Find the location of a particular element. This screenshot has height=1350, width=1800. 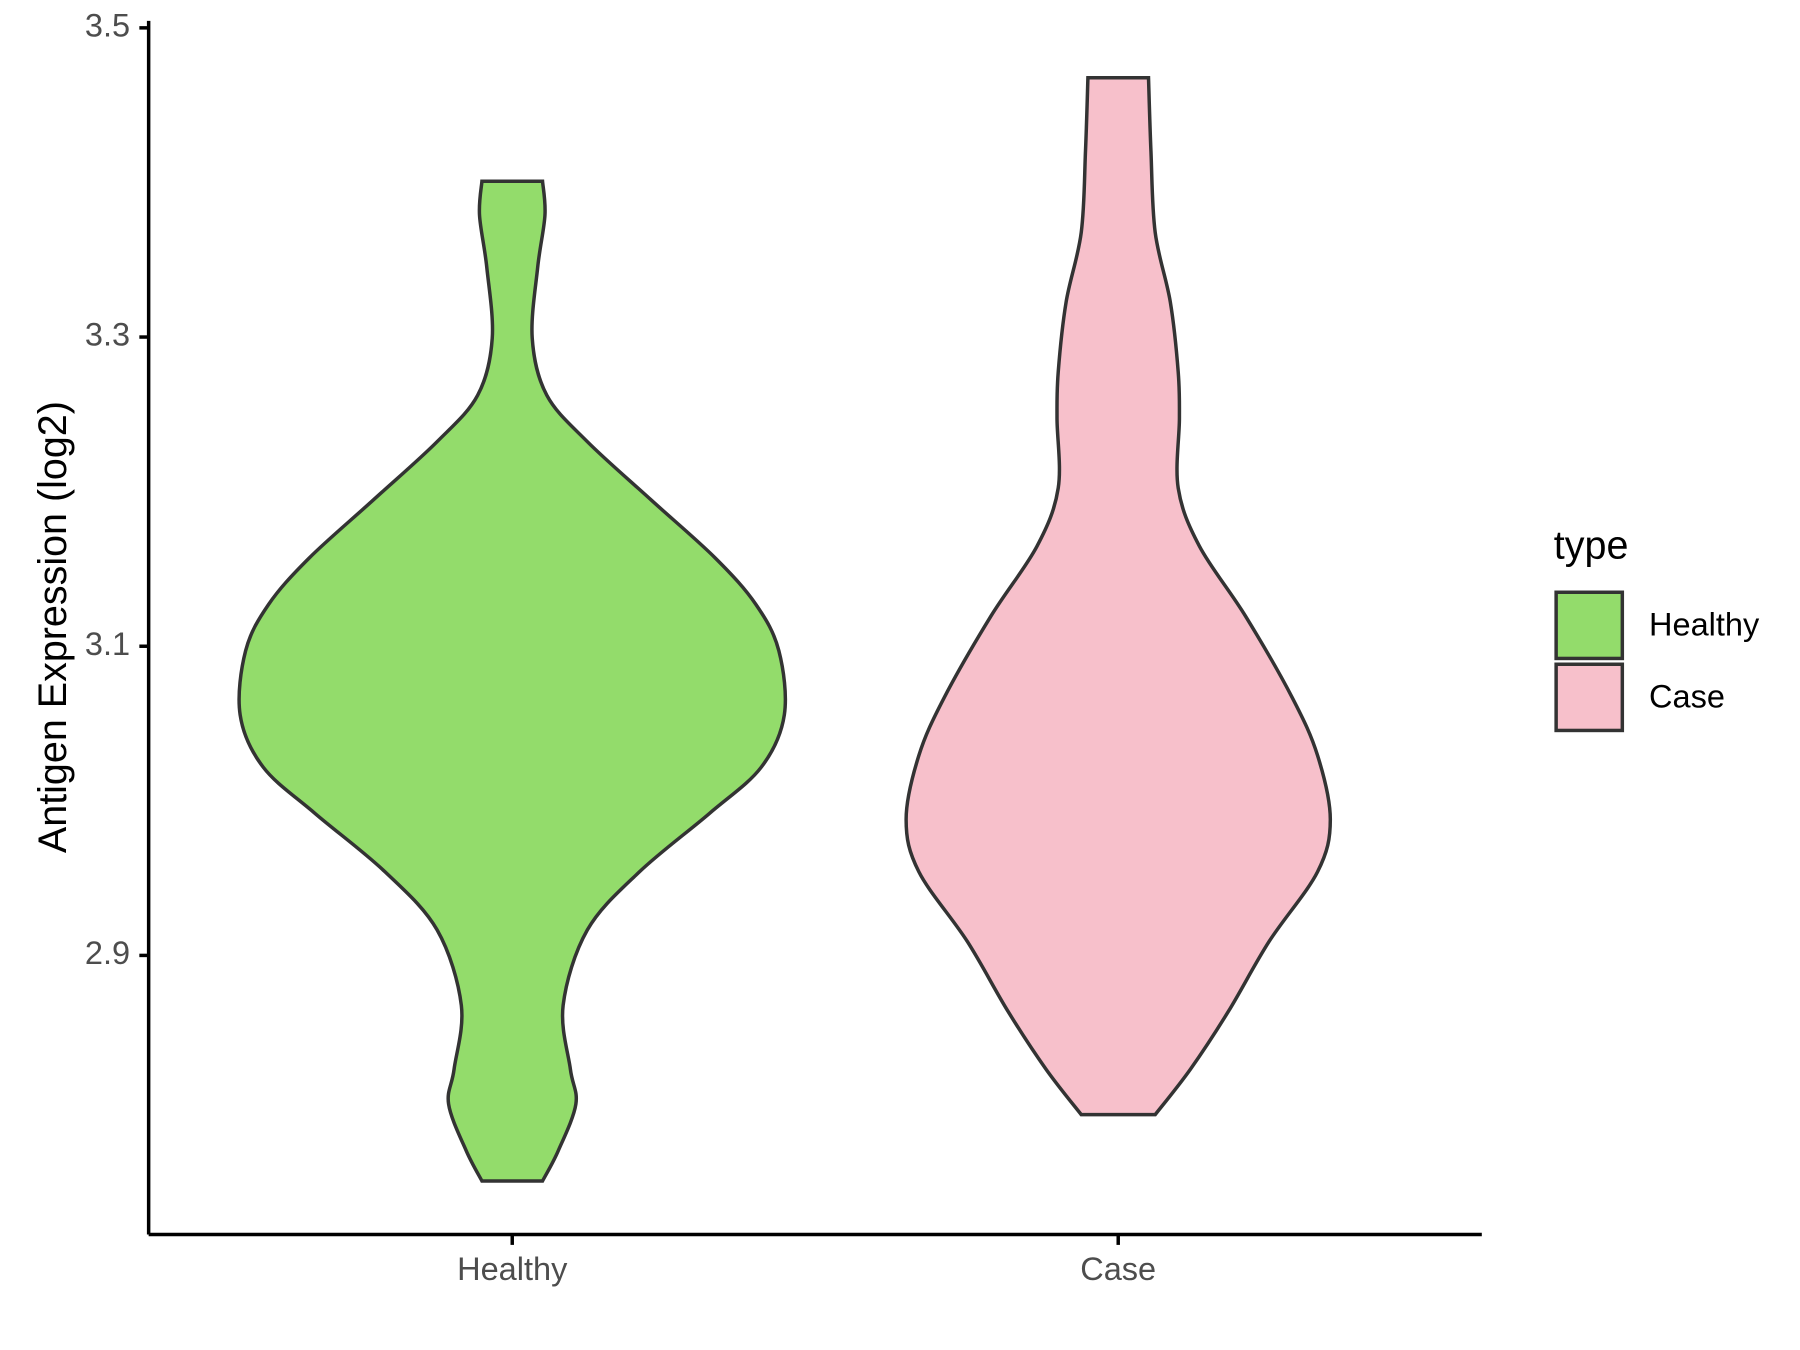

legend-label: Healthy is located at coordinates (1704, 625).